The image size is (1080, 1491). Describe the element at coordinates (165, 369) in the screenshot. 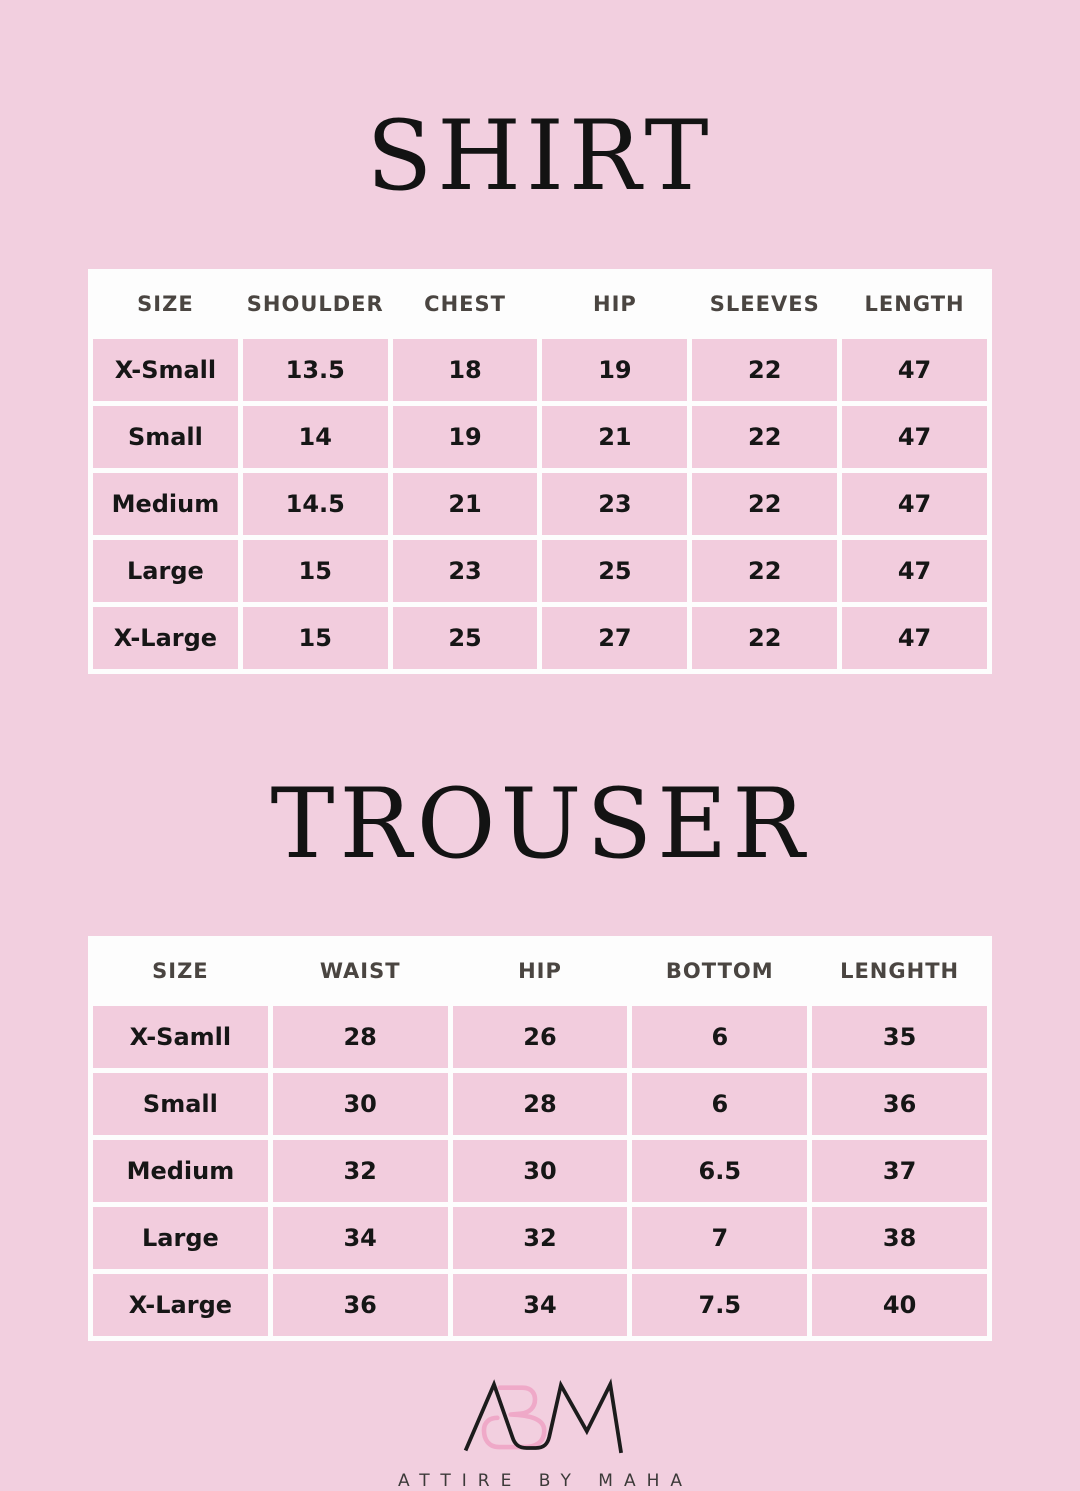

I see `size-cell: X-Small` at that location.